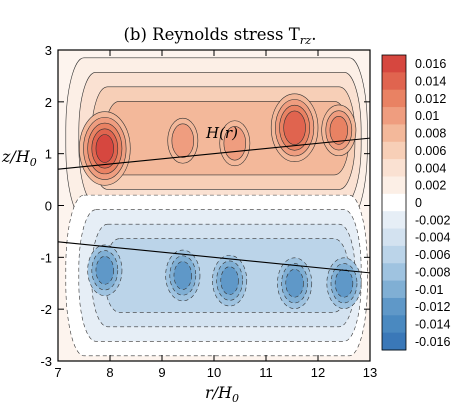 This screenshot has height=407, width=459. What do you see at coordinates (306, 40) in the screenshot?
I see `chart-title-subscript: rz` at bounding box center [306, 40].